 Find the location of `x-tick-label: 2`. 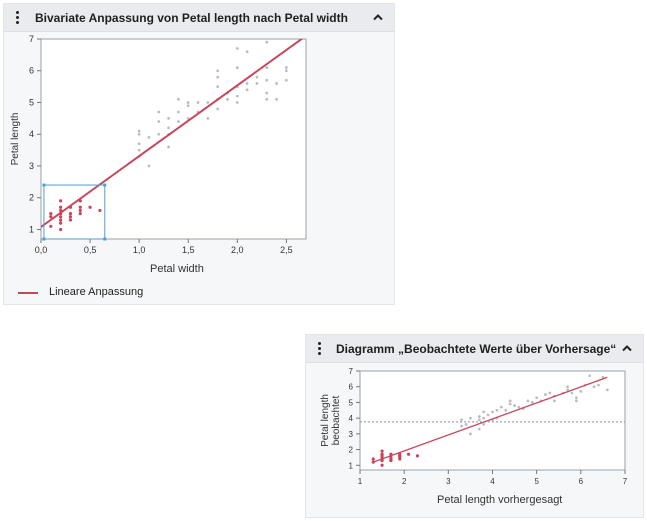

x-tick-label: 2 is located at coordinates (404, 481).